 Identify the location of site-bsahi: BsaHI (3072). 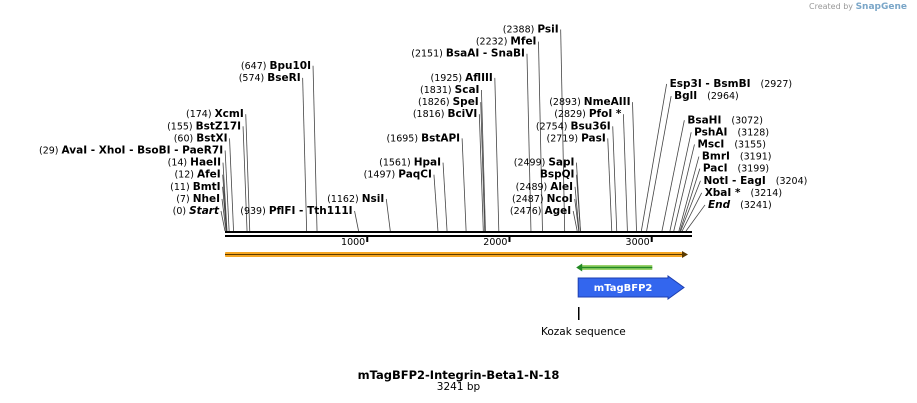
(725, 120).